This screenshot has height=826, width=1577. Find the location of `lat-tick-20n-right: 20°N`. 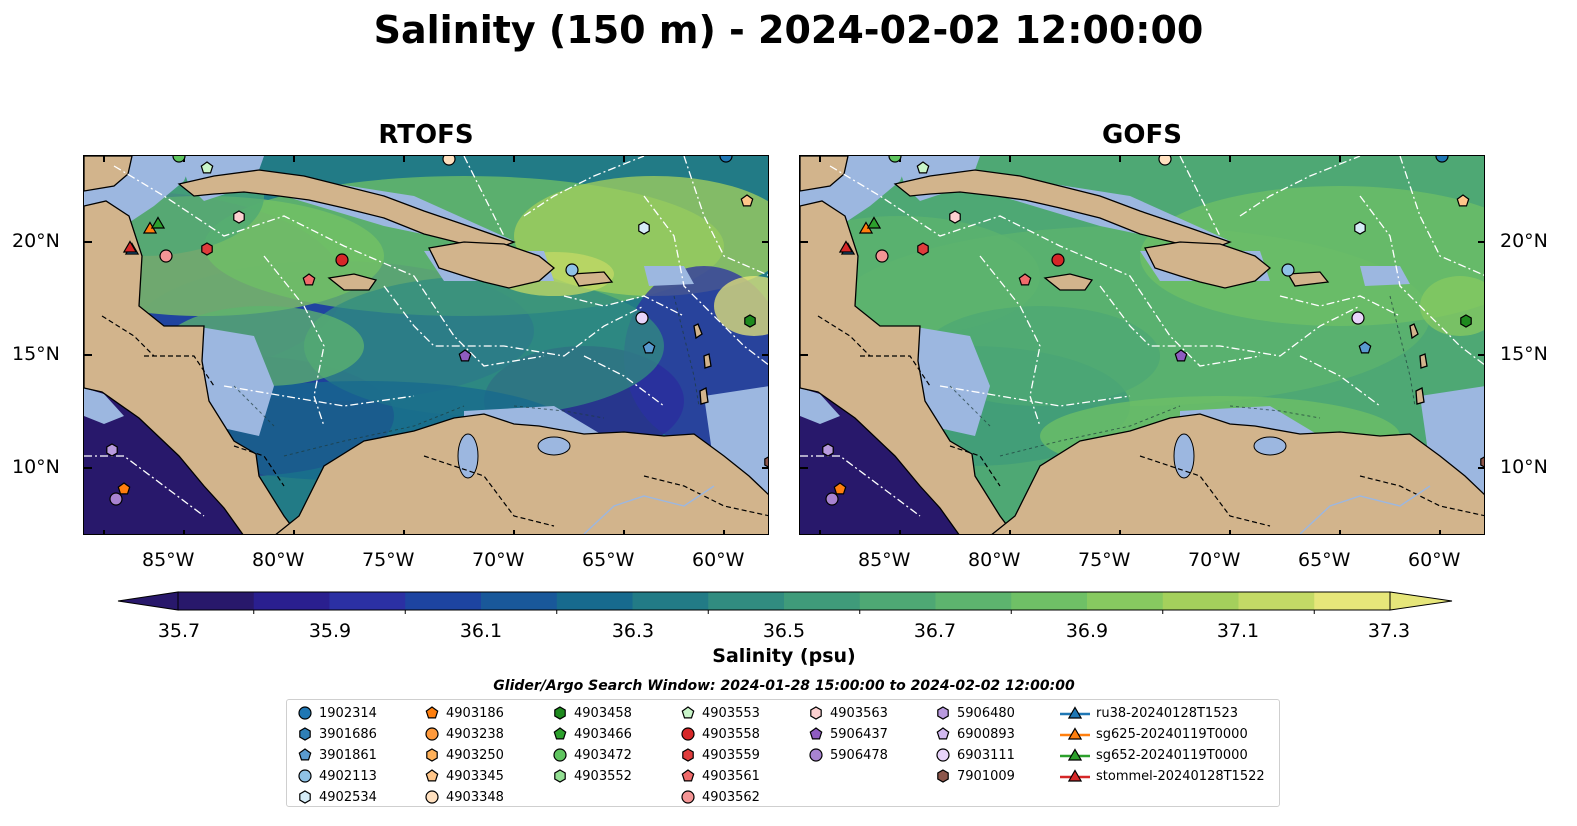

lat-tick-20n-right: 20°N is located at coordinates (1524, 241).